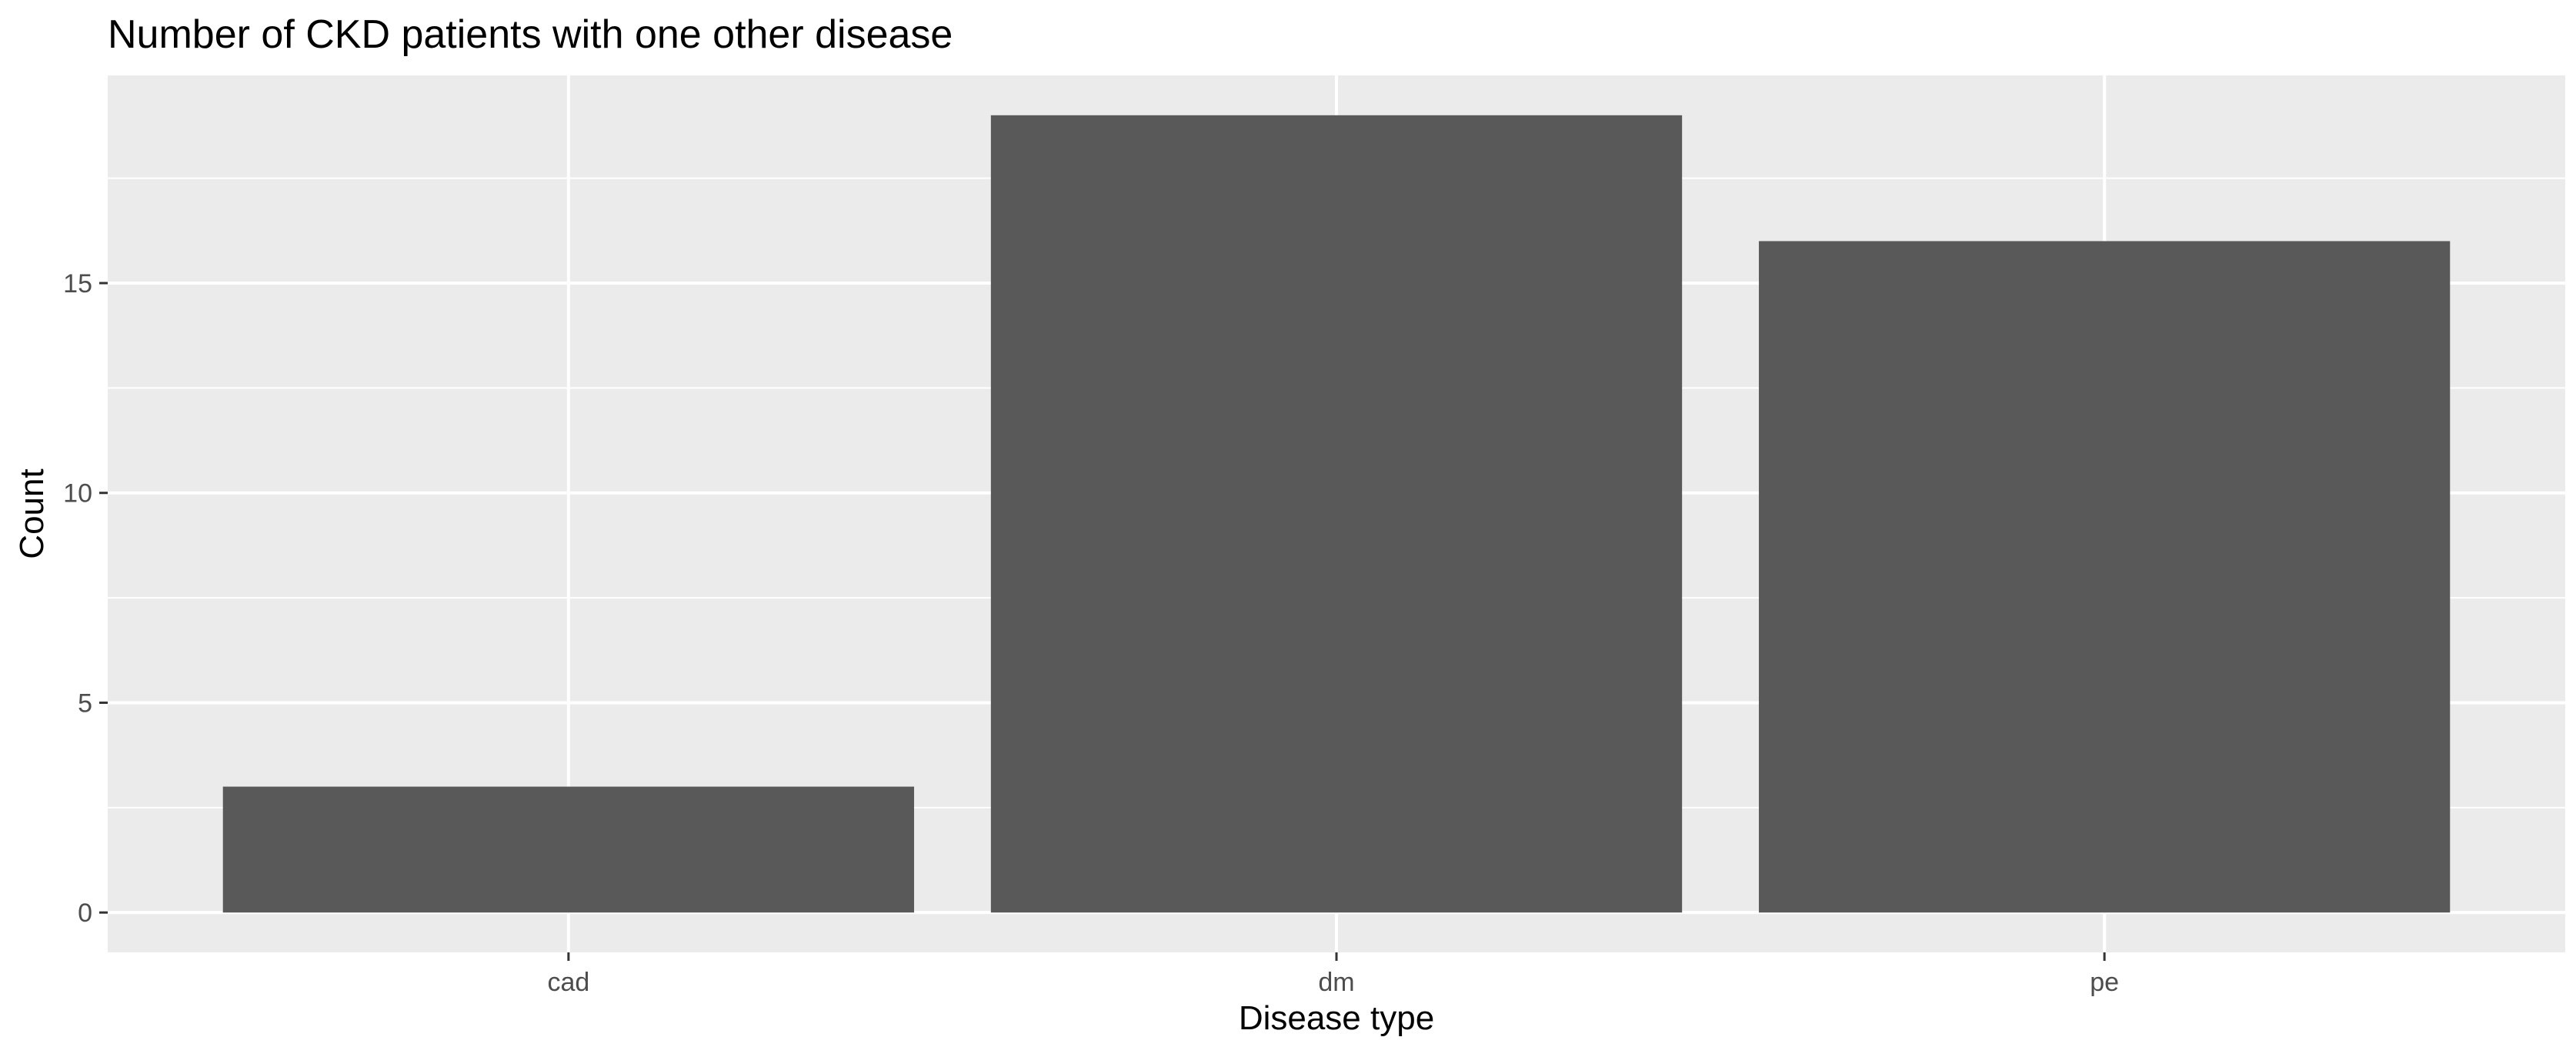 The height and width of the screenshot is (1057, 2576). Describe the element at coordinates (85, 913) in the screenshot. I see `y-tick-label: 0` at that location.